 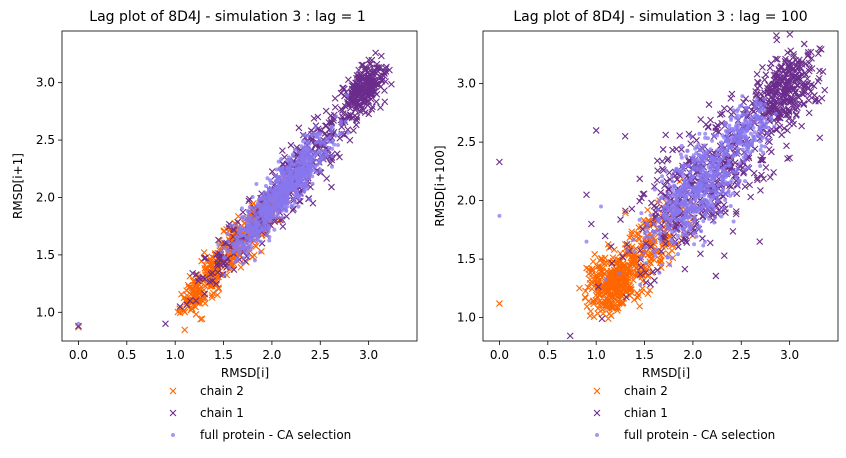 What do you see at coordinates (644, 355) in the screenshot?
I see `x-tick-label: 1.5` at bounding box center [644, 355].